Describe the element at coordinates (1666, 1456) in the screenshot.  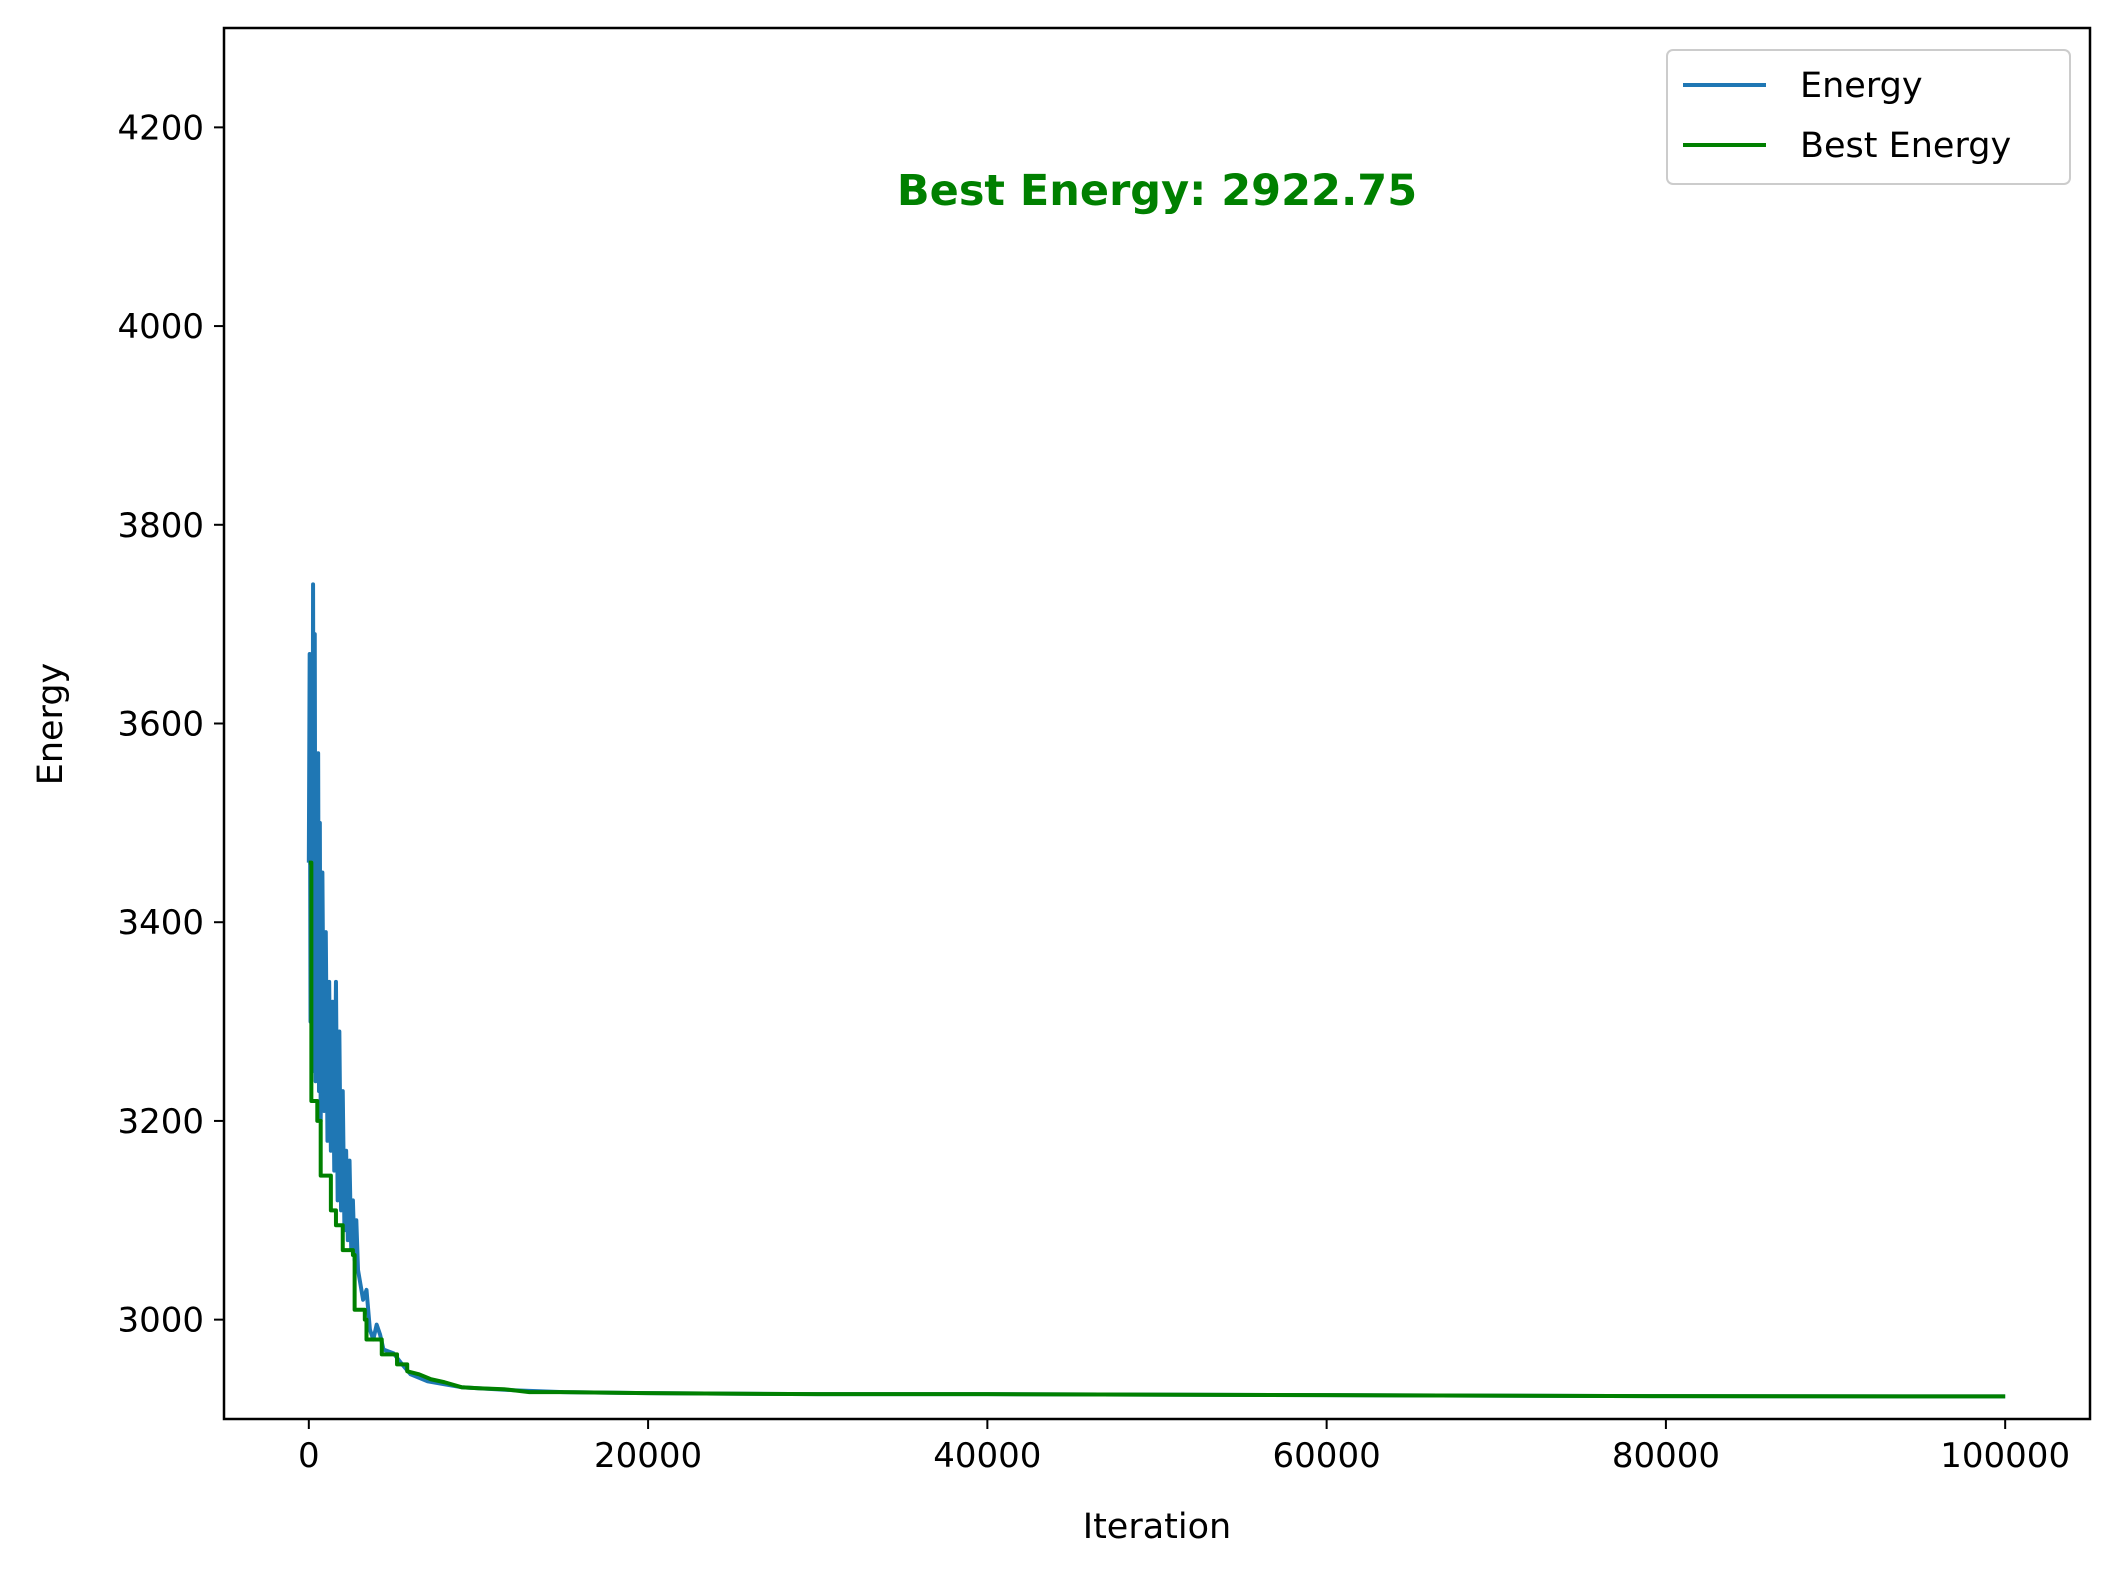
I see `x-tick-label: 80000` at that location.